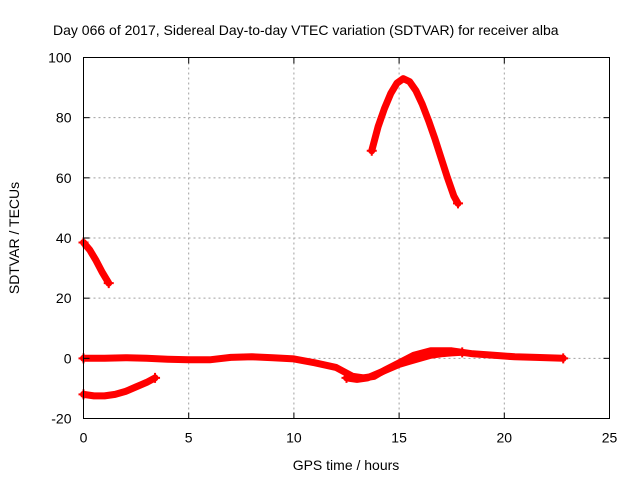  Describe the element at coordinates (84, 438) in the screenshot. I see `x-tick-label: 0` at that location.